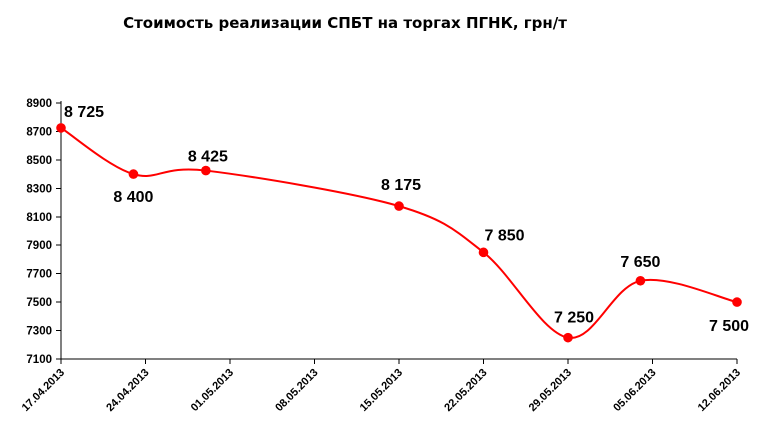 The width and height of the screenshot is (760, 437). What do you see at coordinates (381, 390) in the screenshot?
I see `x-tick-label: 15.05.2013` at bounding box center [381, 390].